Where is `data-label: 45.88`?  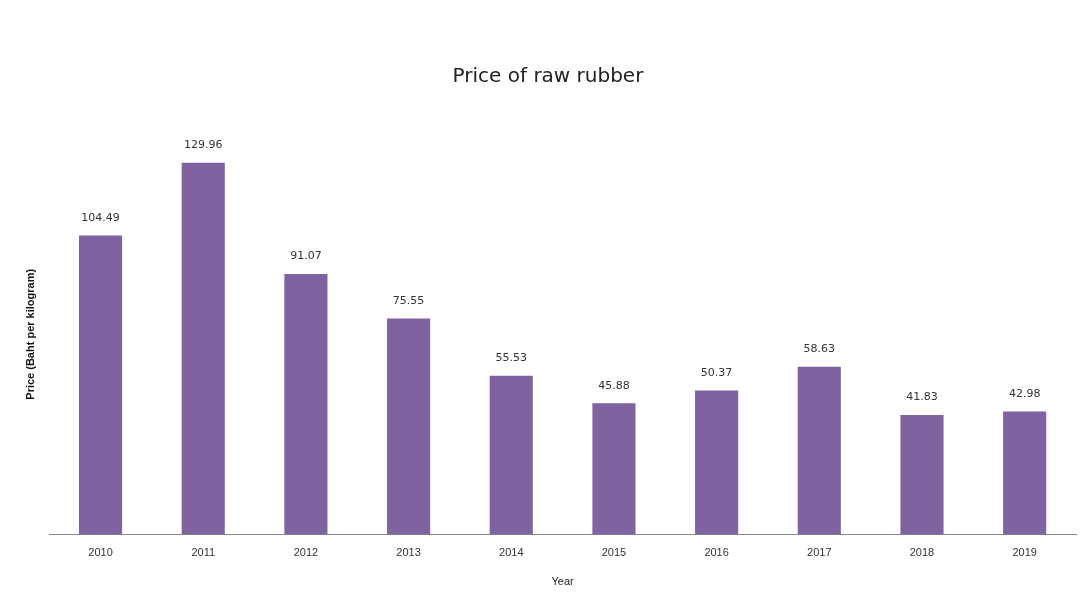
data-label: 45.88 is located at coordinates (614, 385).